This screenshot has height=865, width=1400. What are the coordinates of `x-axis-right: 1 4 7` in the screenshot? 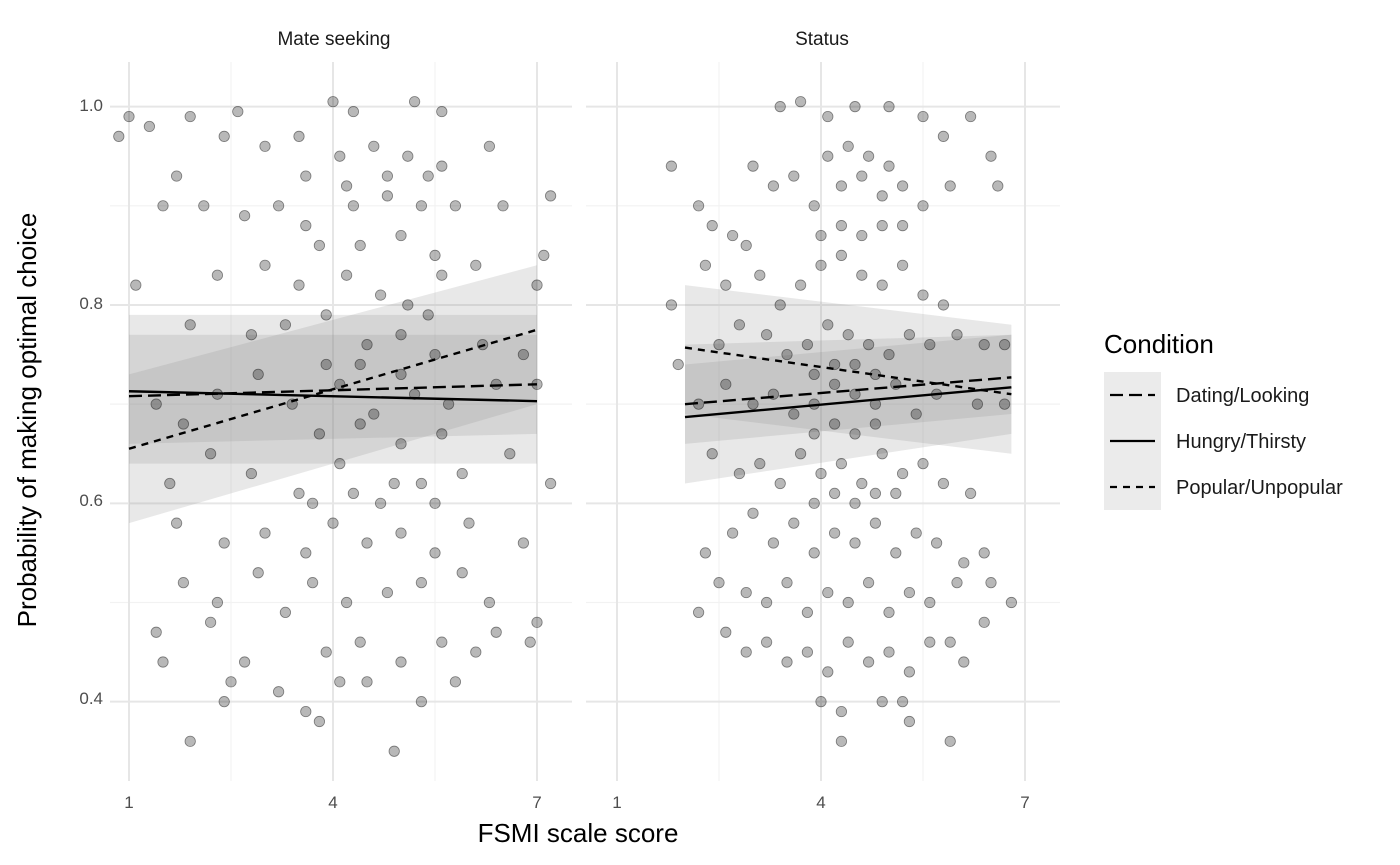 It's located at (820, 802).